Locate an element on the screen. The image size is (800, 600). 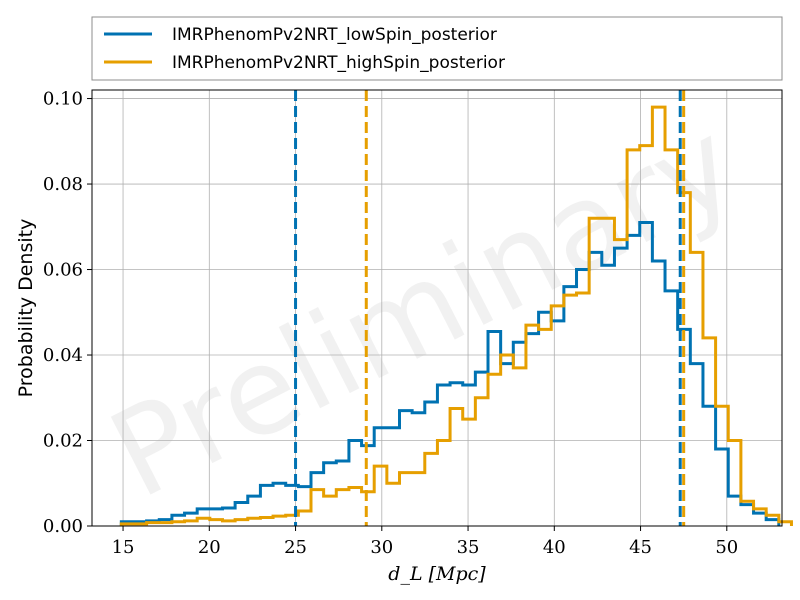
y-tick-label: 0.04 is located at coordinates (63, 355).